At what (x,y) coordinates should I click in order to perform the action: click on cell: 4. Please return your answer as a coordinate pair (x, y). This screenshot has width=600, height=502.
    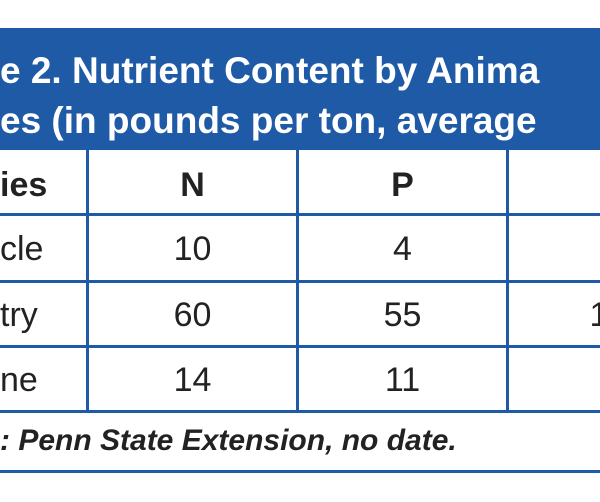
    Looking at the image, I should click on (402, 249).